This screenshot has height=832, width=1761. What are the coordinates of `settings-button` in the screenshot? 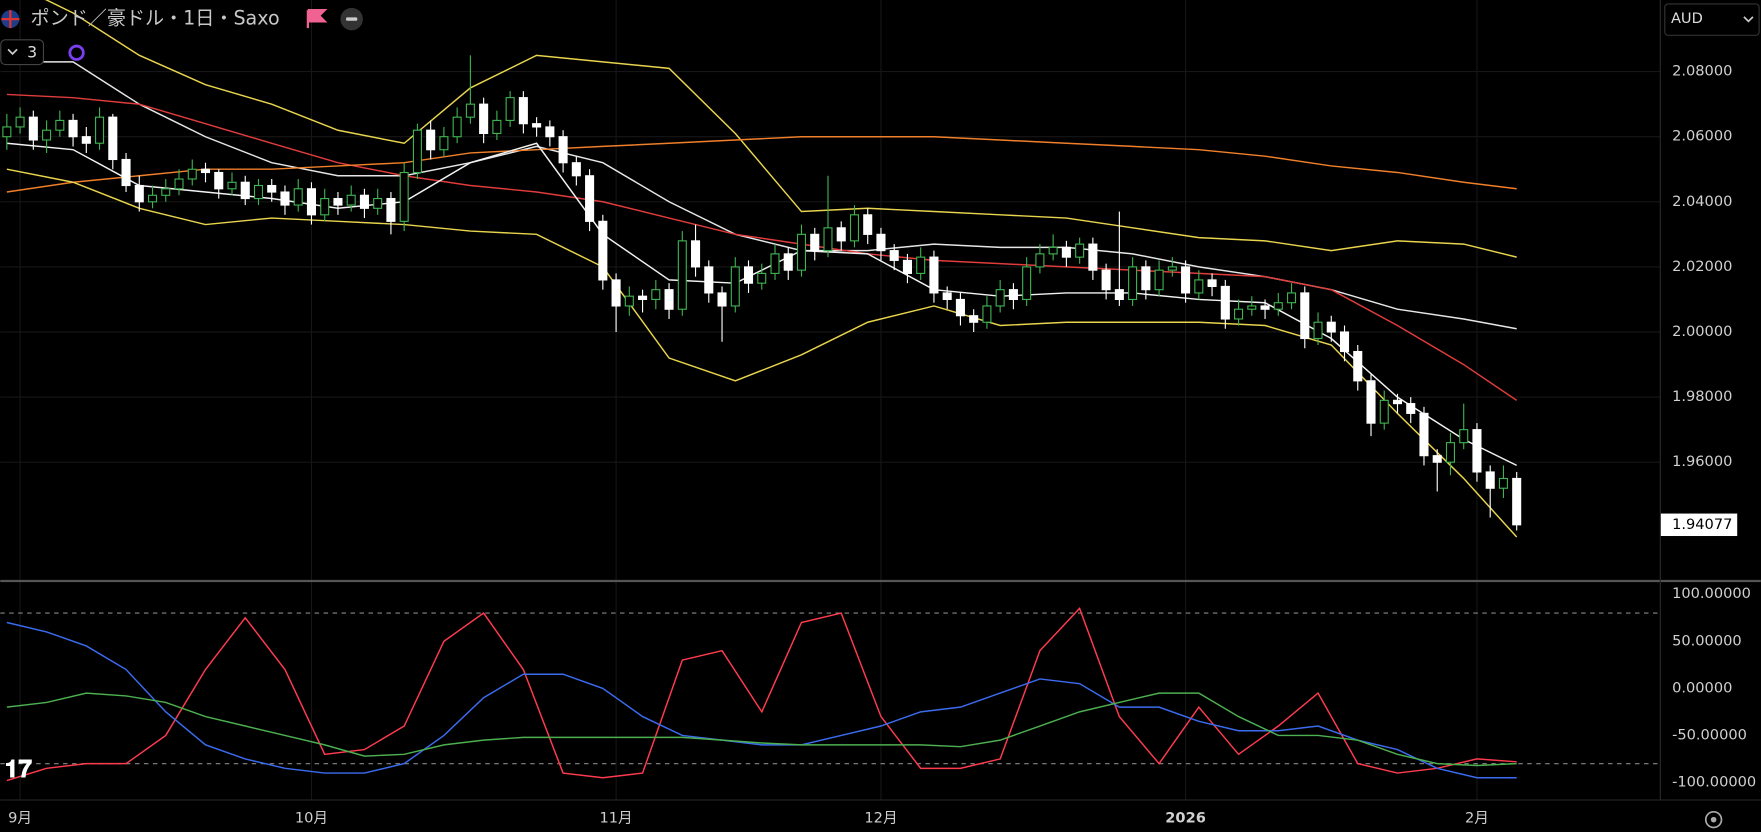 It's located at (1713, 819).